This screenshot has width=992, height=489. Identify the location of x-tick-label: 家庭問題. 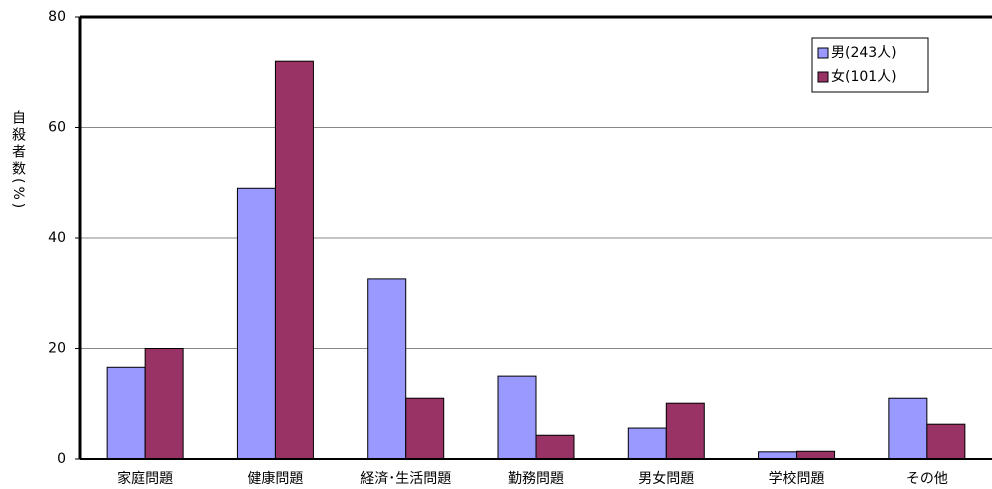
(145, 478).